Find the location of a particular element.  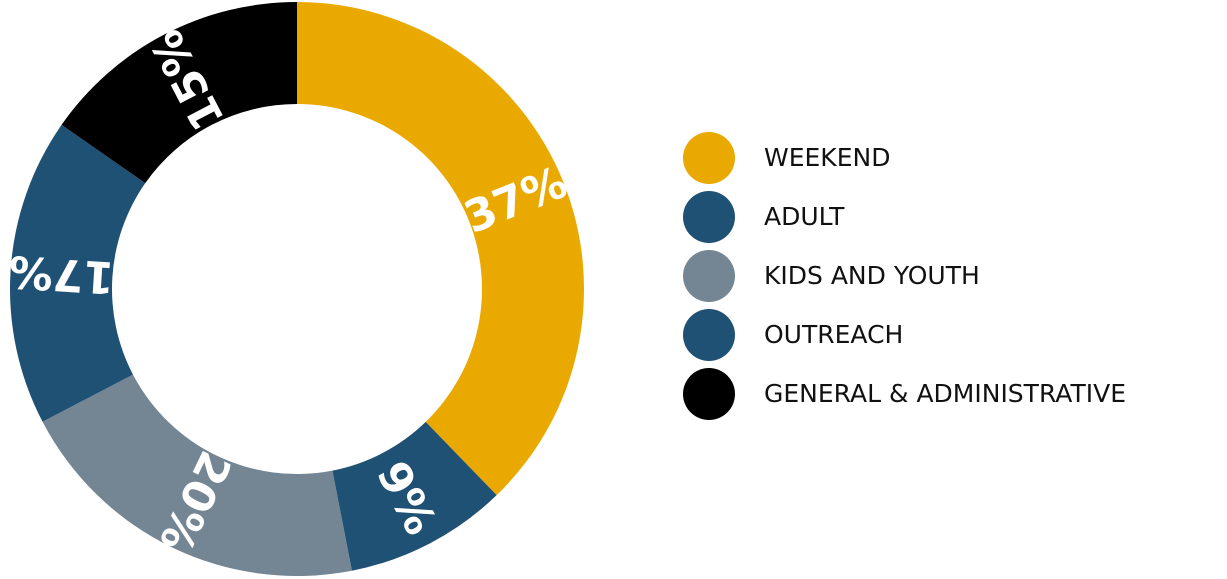

legend-item-outreach: OUTREACH is located at coordinates (904, 334).